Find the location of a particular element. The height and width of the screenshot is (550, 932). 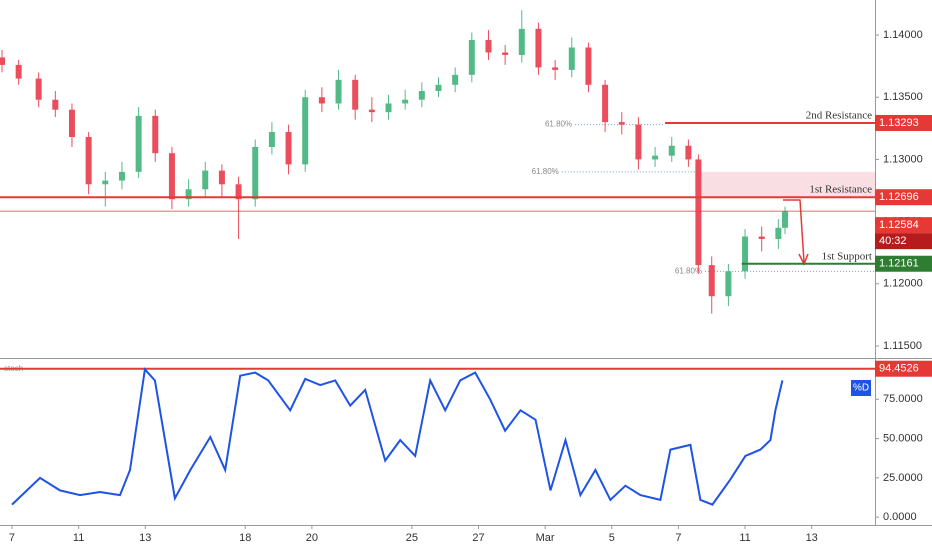

y-tick-label: 75.0000 is located at coordinates (903, 399).